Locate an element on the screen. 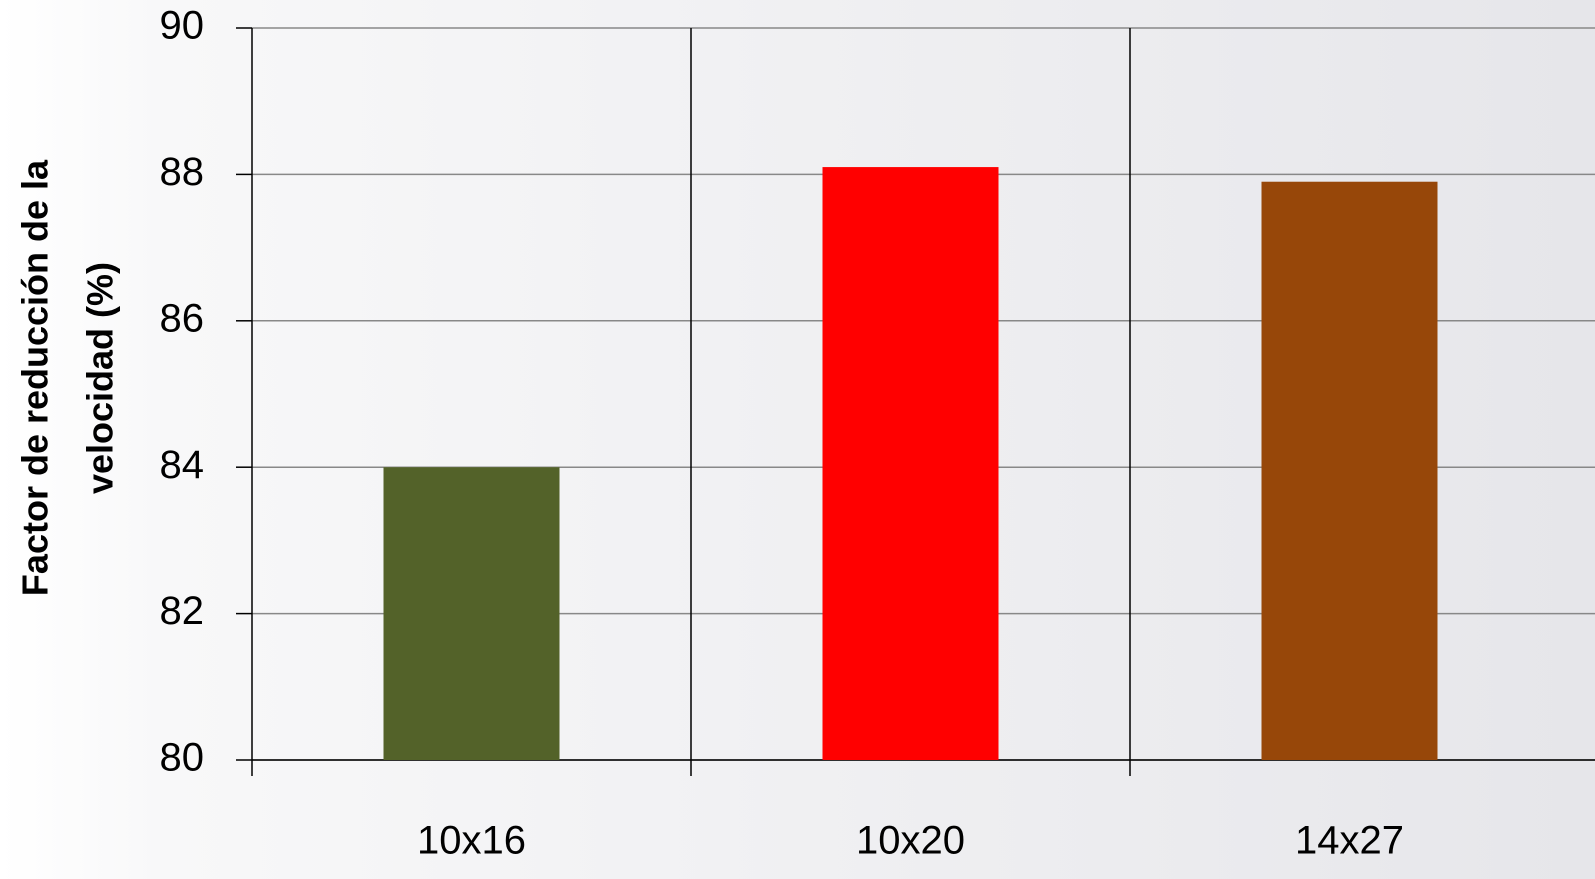 This screenshot has height=879, width=1595. x-tick-label: 10x20 is located at coordinates (910, 841).